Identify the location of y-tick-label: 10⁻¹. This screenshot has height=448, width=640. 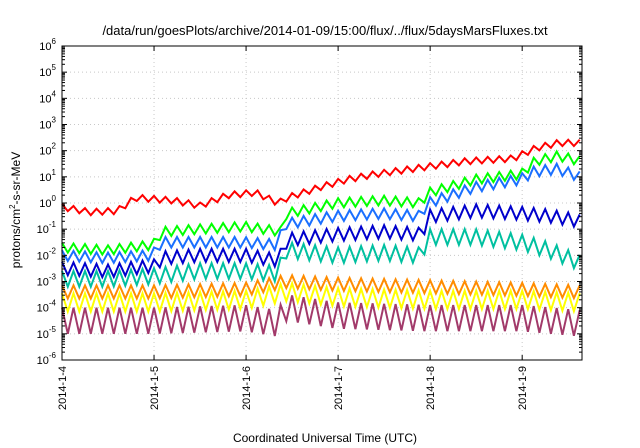
(47, 228).